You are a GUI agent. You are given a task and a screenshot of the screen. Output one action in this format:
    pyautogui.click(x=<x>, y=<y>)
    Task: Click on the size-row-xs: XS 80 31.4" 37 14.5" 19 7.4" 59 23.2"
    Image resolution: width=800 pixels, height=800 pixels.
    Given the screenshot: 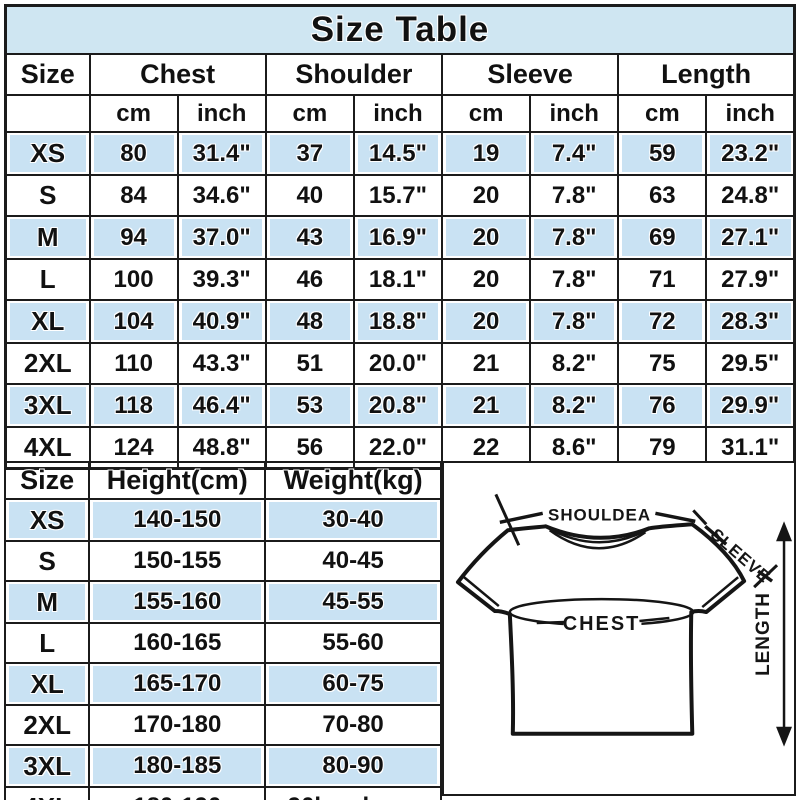 What is the action you would take?
    pyautogui.click(x=400, y=153)
    